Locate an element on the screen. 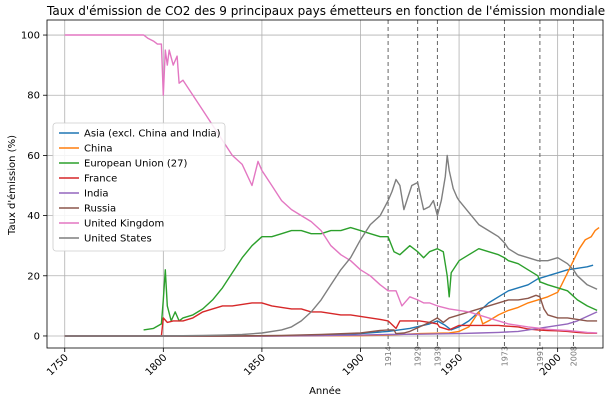 The height and width of the screenshot is (402, 613). event-label-1914: 1914 is located at coordinates (388, 356).